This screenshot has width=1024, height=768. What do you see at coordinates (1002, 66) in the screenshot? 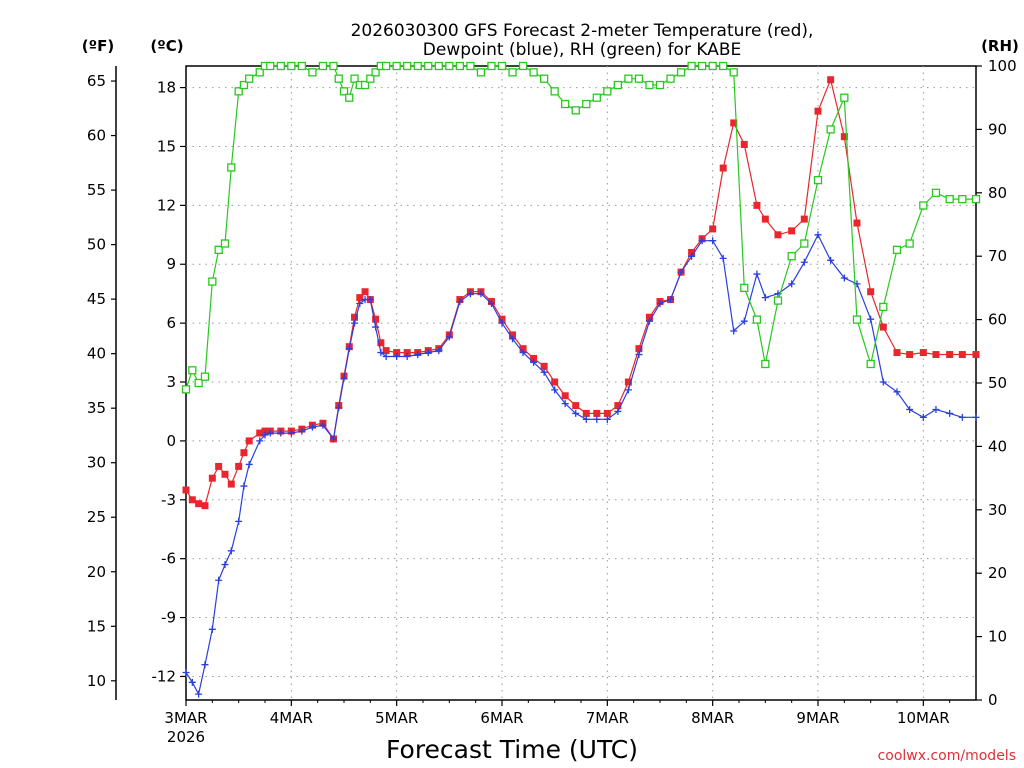
I see `rh-tick-label: 100` at bounding box center [1002, 66].